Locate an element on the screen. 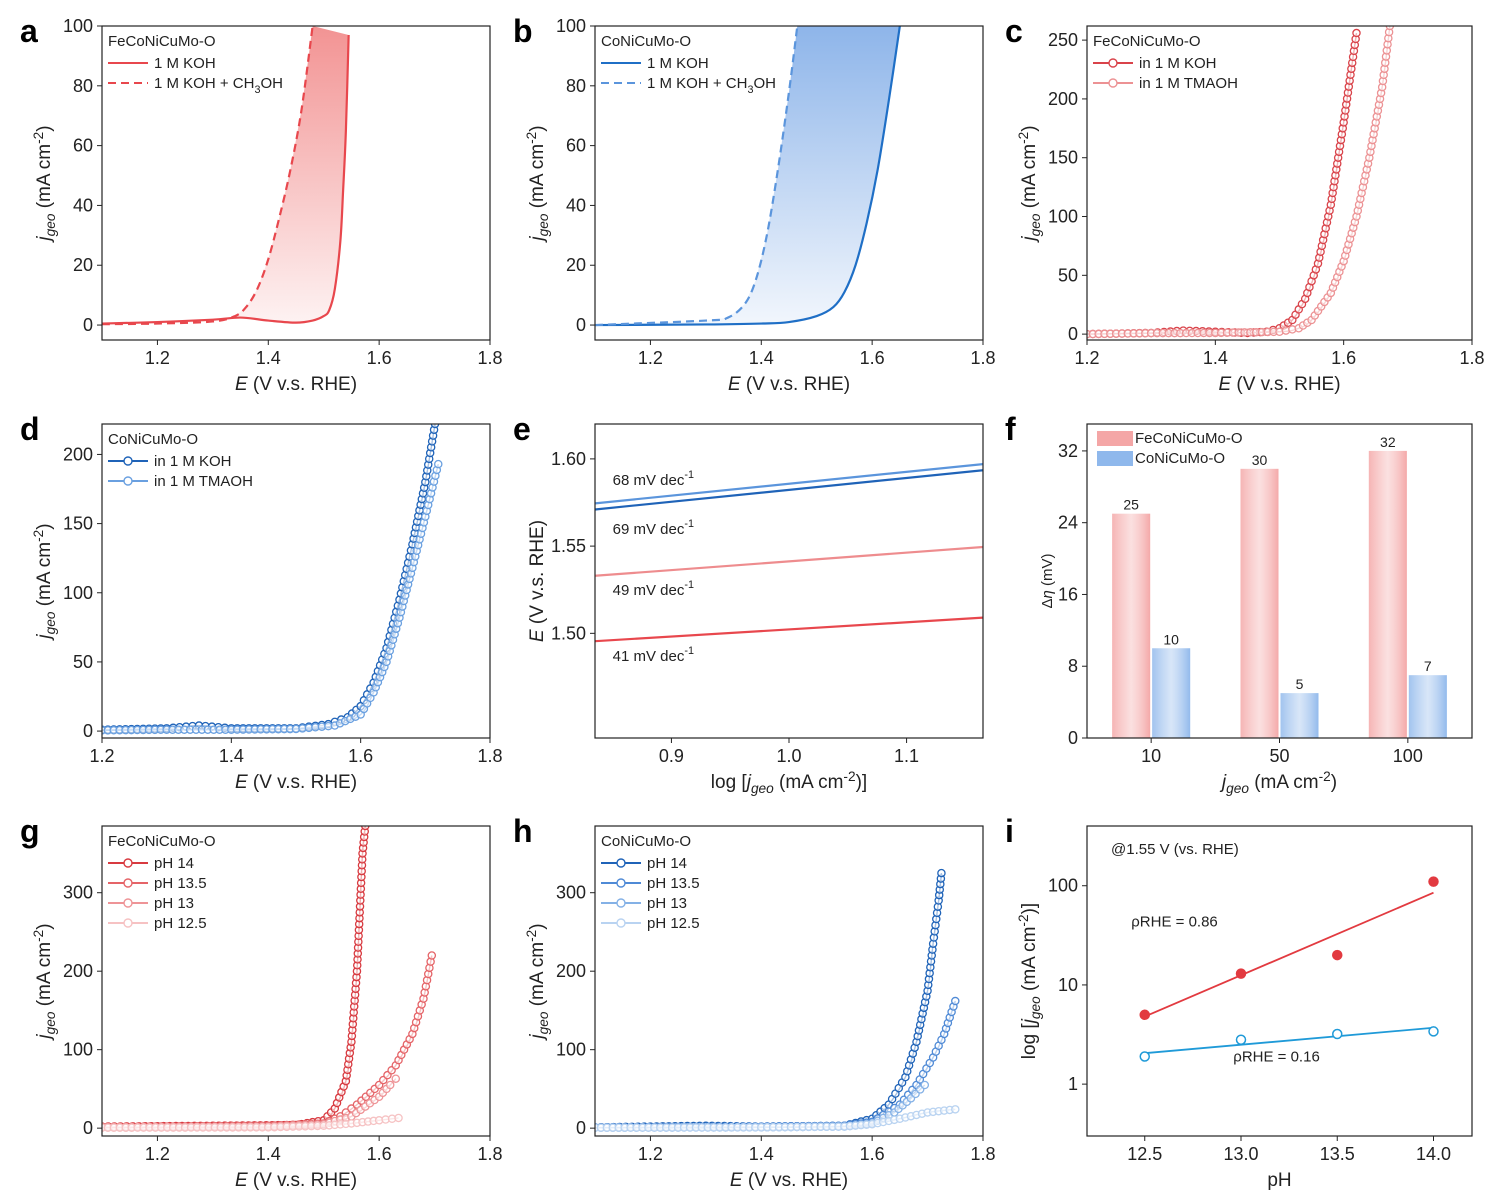 This screenshot has width=1498, height=1199. x-tick-label: 1.1 is located at coordinates (906, 756).